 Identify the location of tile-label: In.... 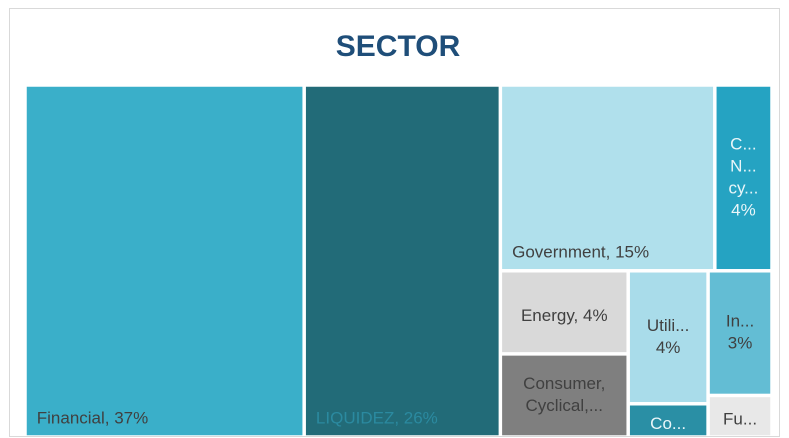
(740, 321).